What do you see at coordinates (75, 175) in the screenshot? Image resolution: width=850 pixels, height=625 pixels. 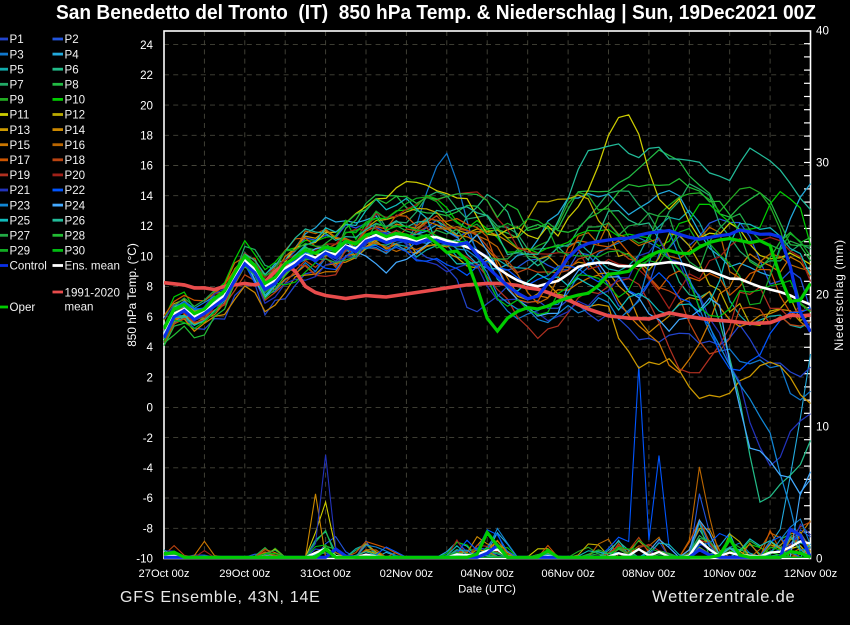 I see `svg-text: P20` at bounding box center [75, 175].